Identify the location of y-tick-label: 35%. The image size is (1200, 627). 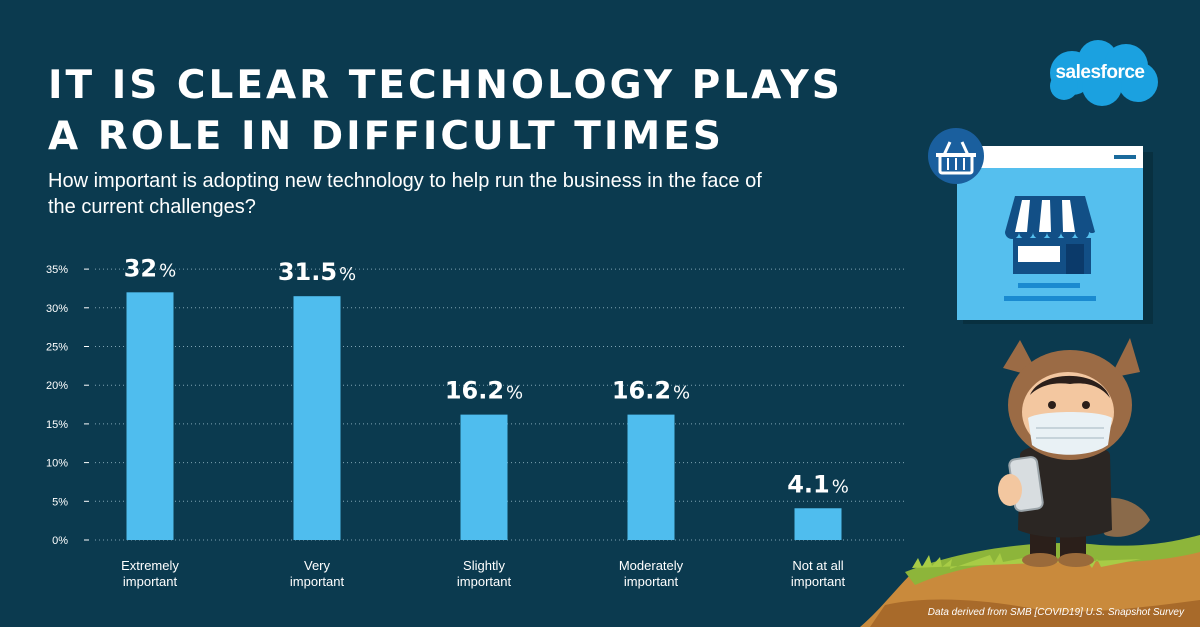
(57, 270).